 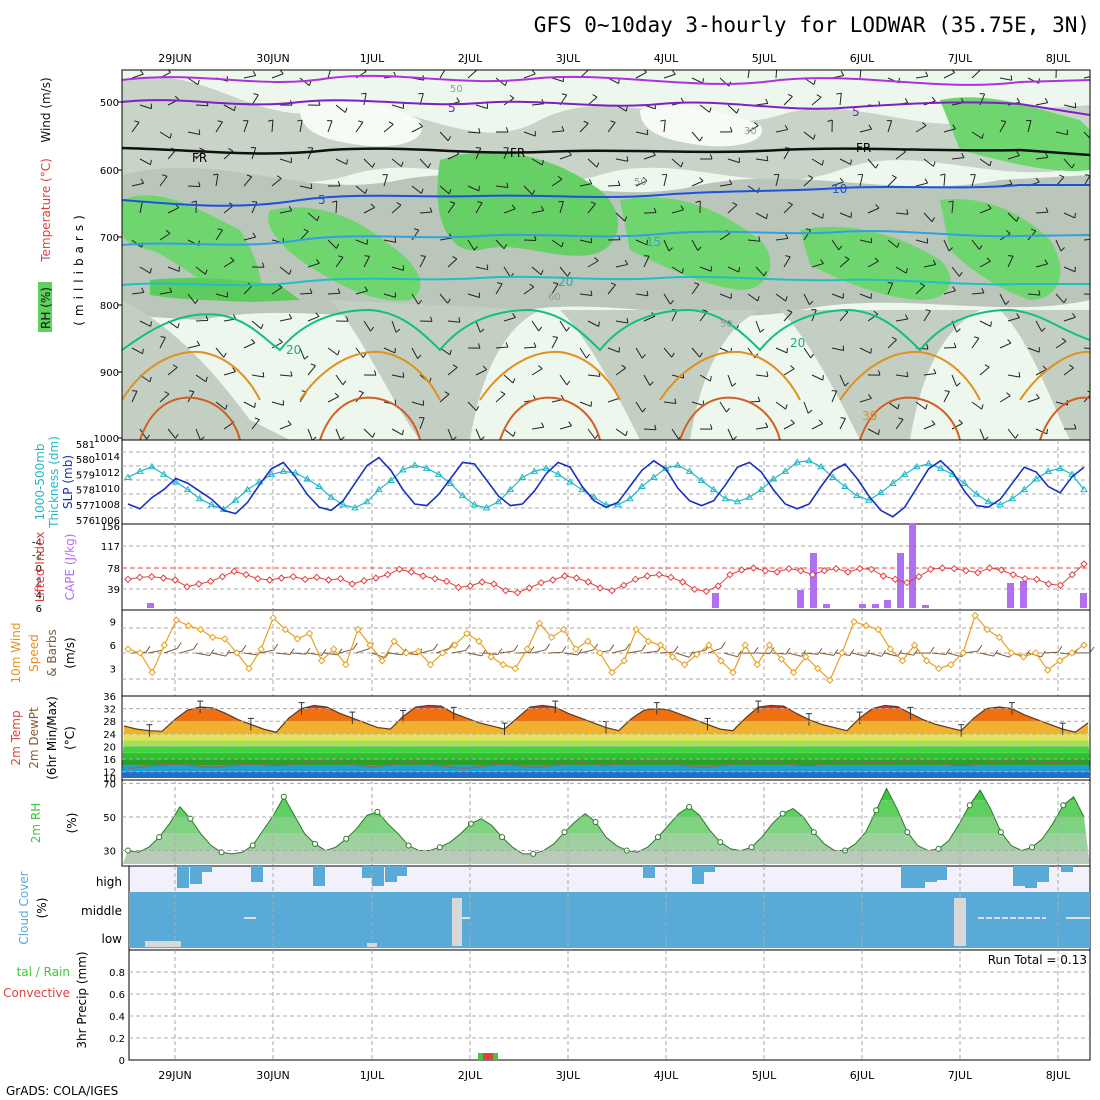 What do you see at coordinates (606, 487) in the screenshot?
I see `thickness-slp-lines` at bounding box center [606, 487].